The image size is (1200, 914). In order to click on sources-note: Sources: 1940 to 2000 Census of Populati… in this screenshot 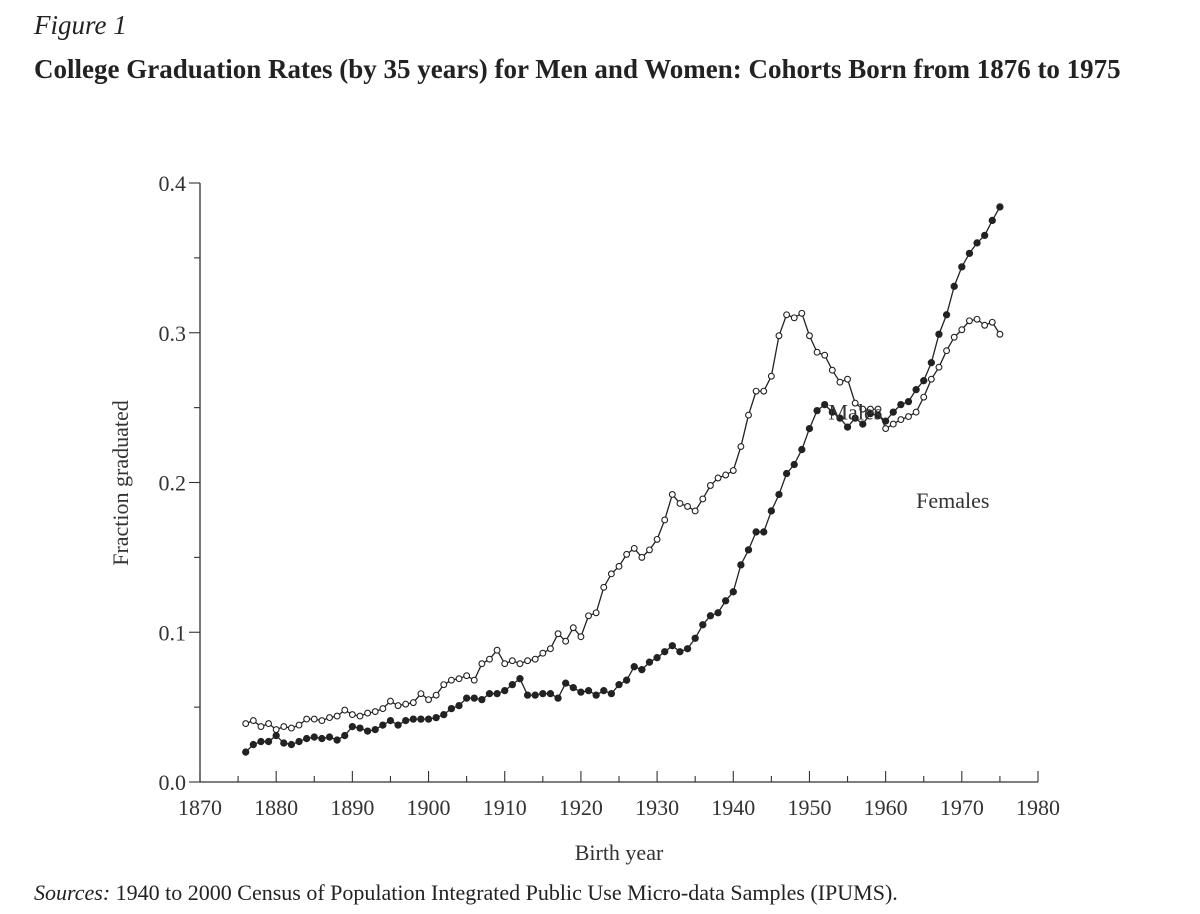, I will do `click(466, 893)`.